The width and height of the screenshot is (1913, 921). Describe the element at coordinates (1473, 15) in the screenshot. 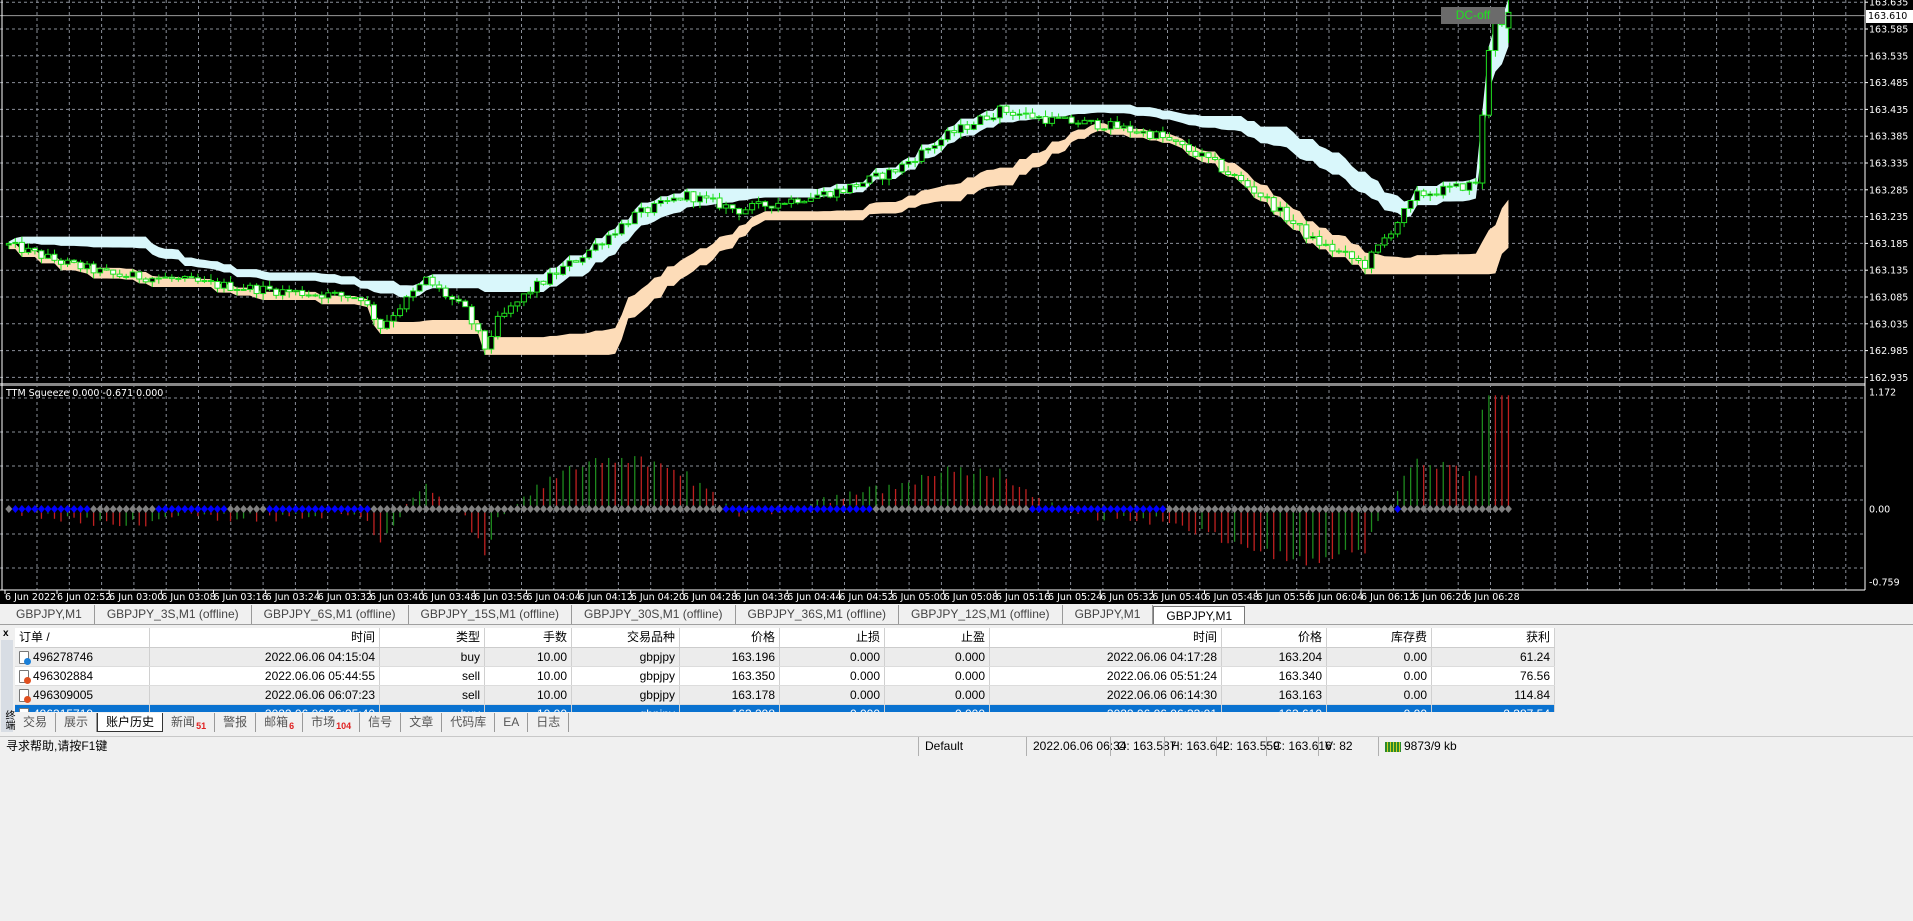

I see `dc-off-button: DC-off` at that location.